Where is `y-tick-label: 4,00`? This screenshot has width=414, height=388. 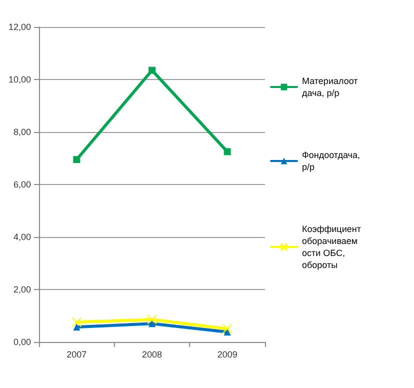
y-tick-label: 4,00 is located at coordinates (22, 237).